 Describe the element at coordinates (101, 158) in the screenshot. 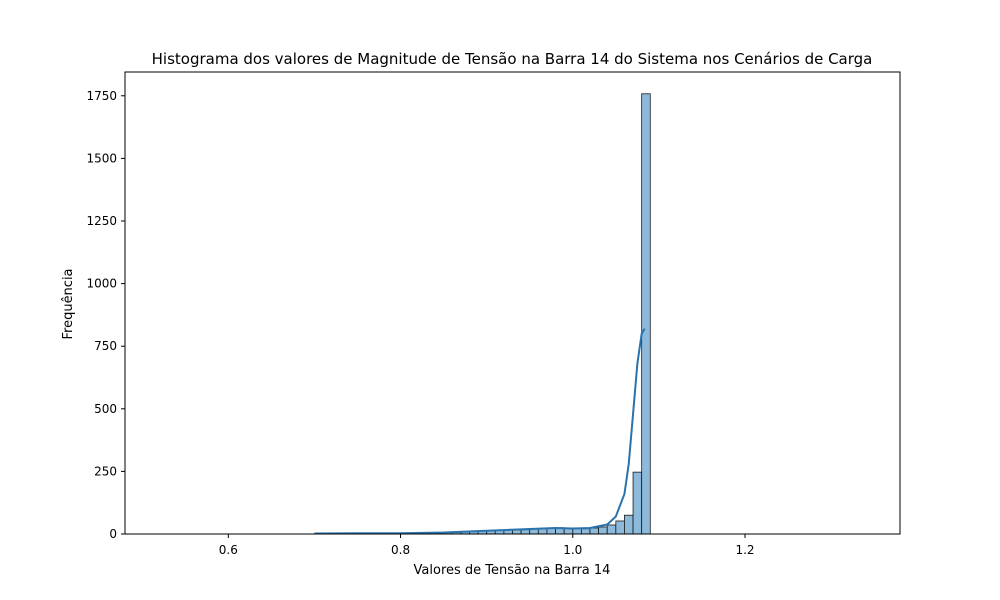

I see `y-tick-label: 1500` at that location.